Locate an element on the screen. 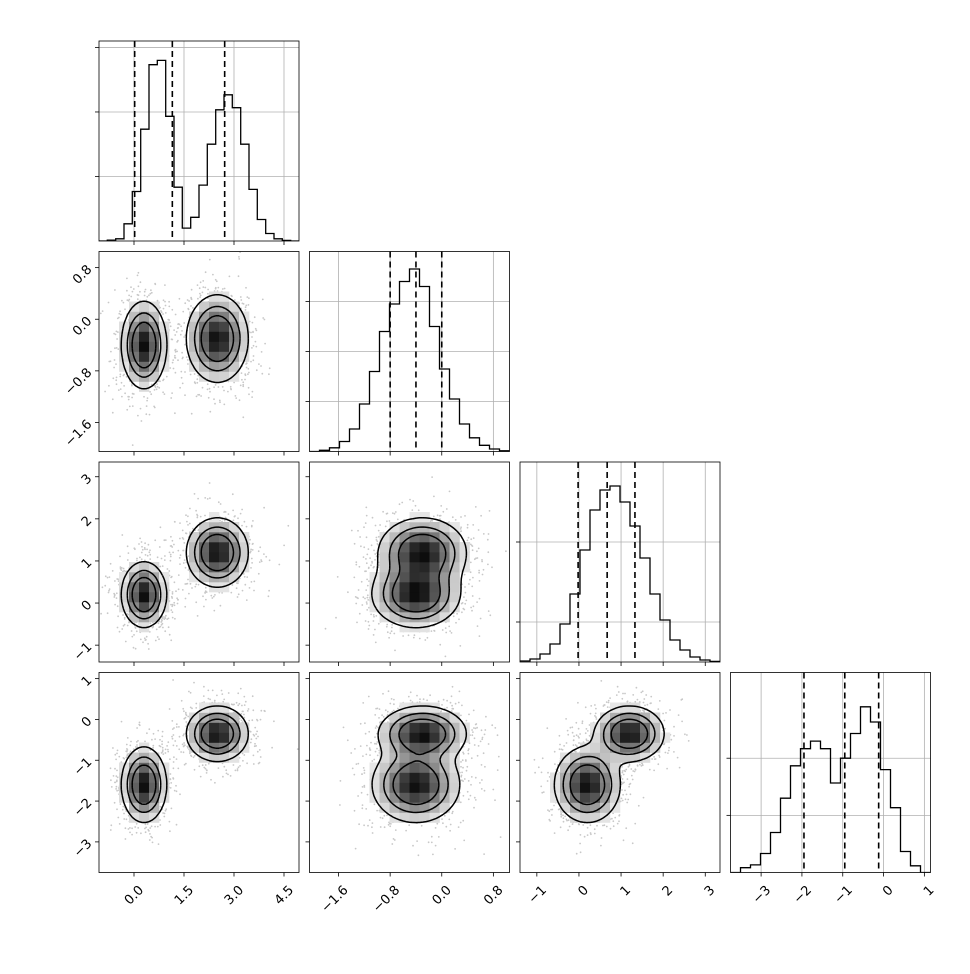 The height and width of the screenshot is (974, 970). x-tick-label: −0.8 is located at coordinates (386, 899).